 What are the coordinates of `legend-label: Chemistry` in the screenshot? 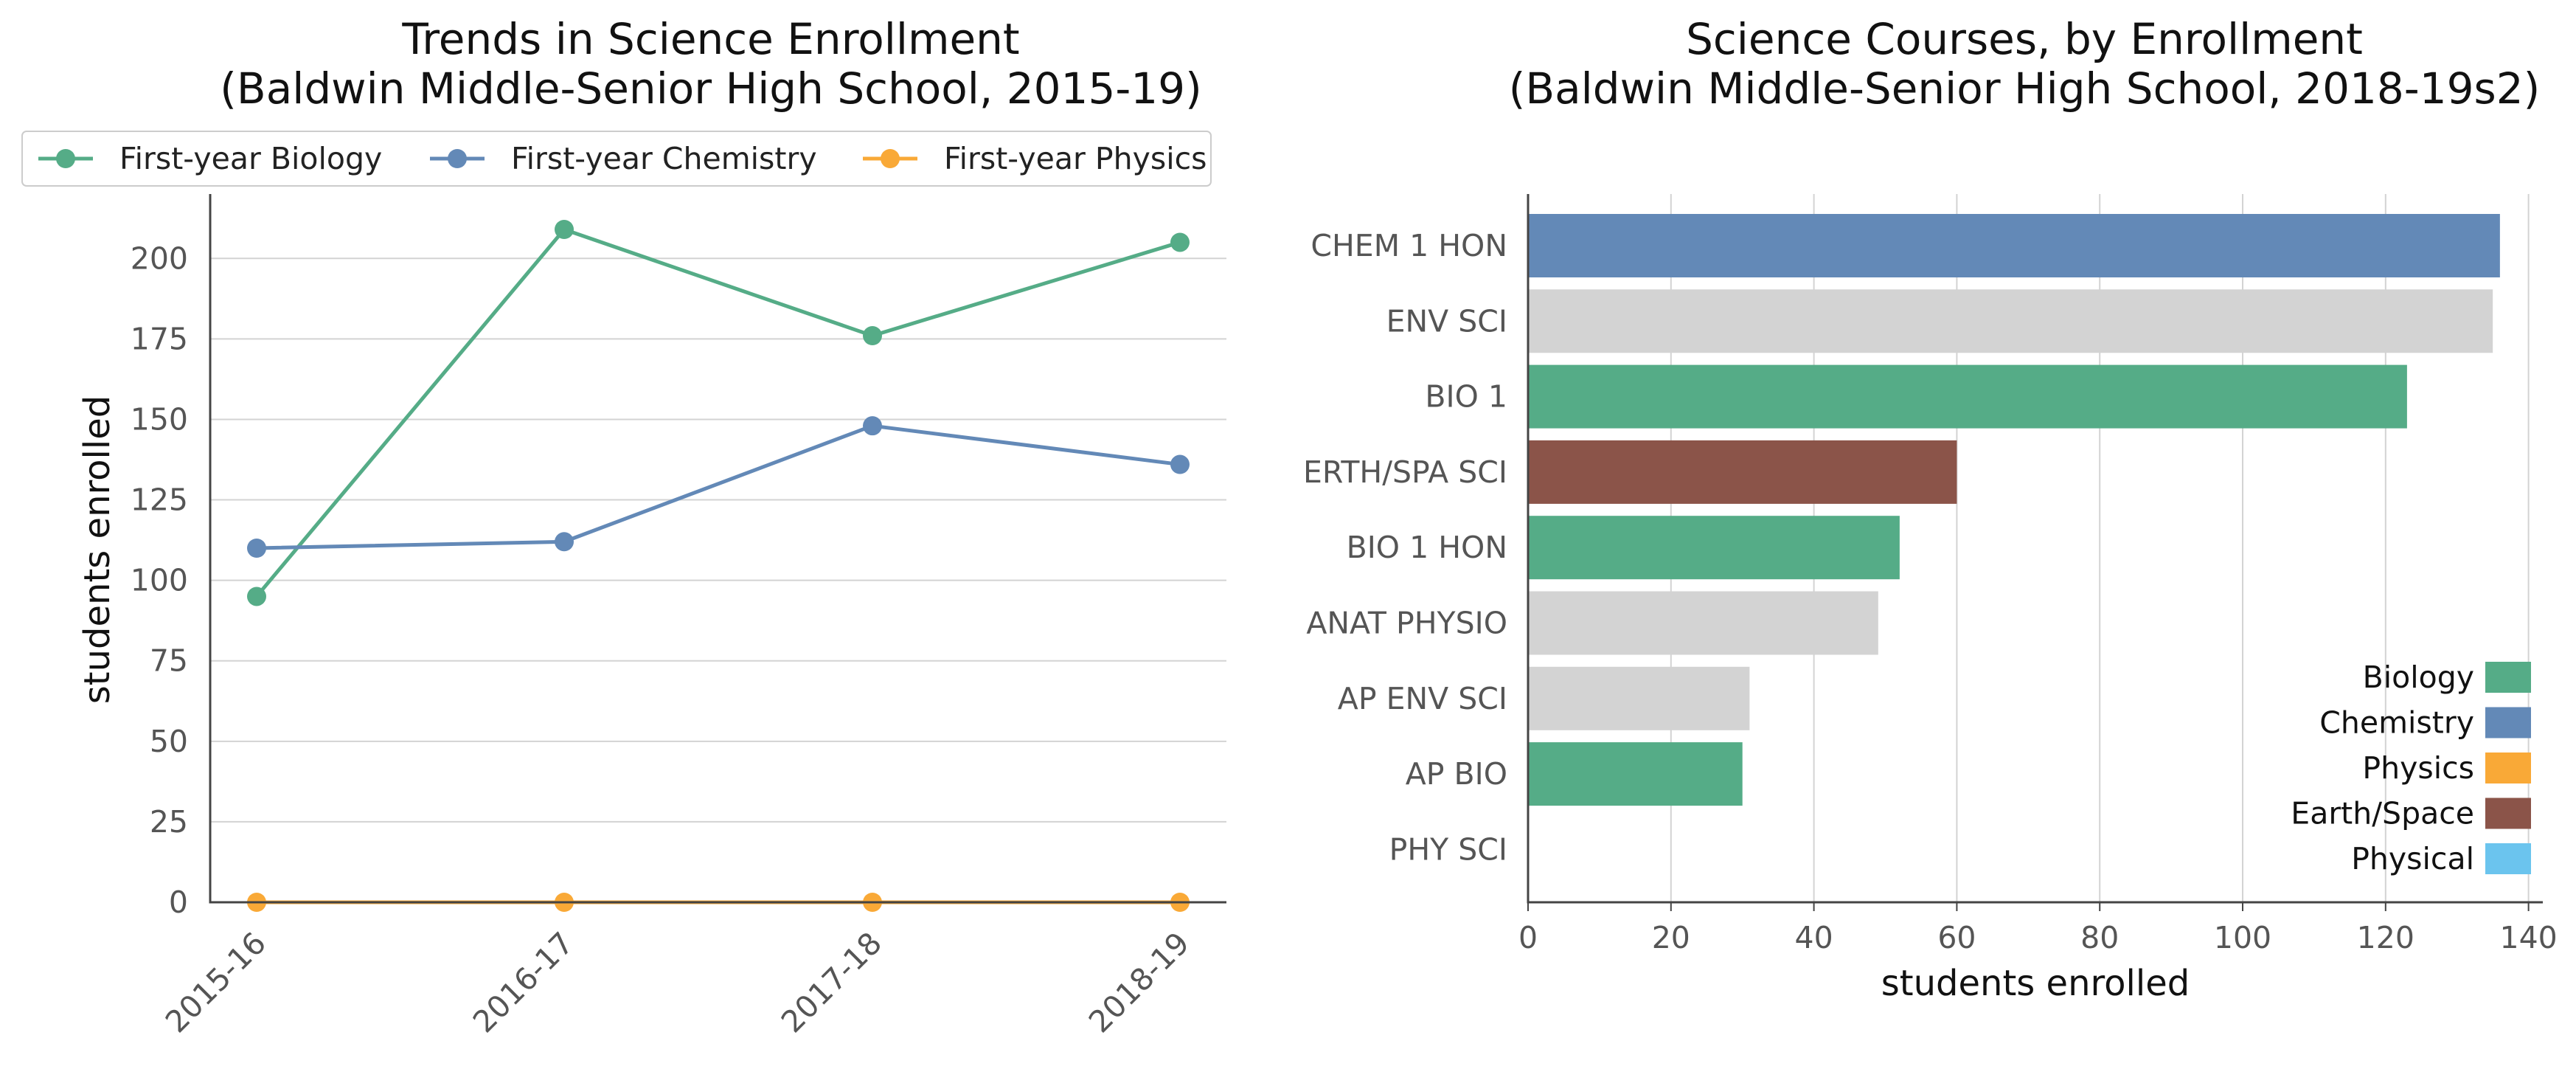 It's located at (2396, 723).